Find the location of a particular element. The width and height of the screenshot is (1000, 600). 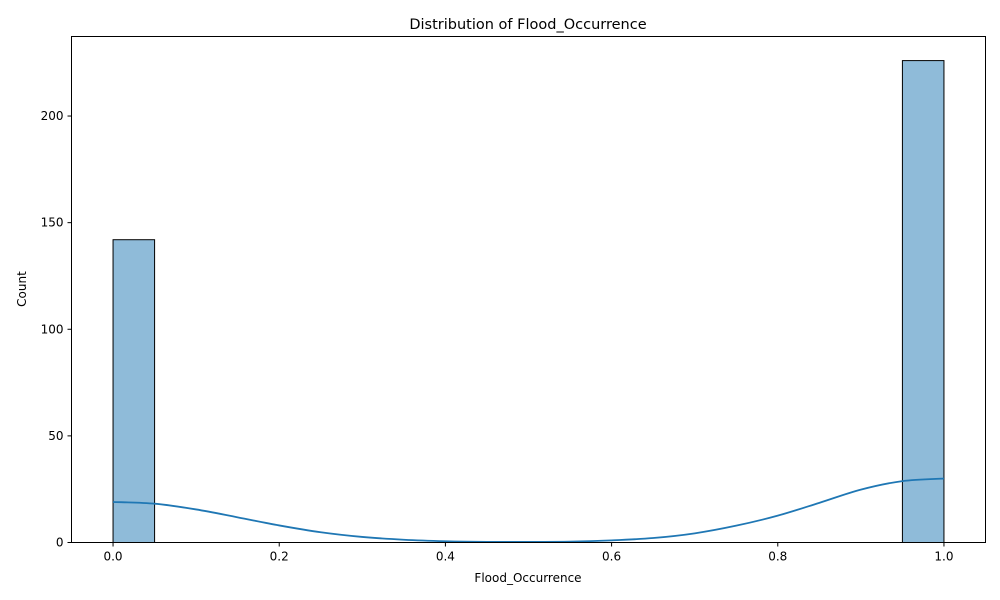

x-tick-label: 1.0 is located at coordinates (943, 557).